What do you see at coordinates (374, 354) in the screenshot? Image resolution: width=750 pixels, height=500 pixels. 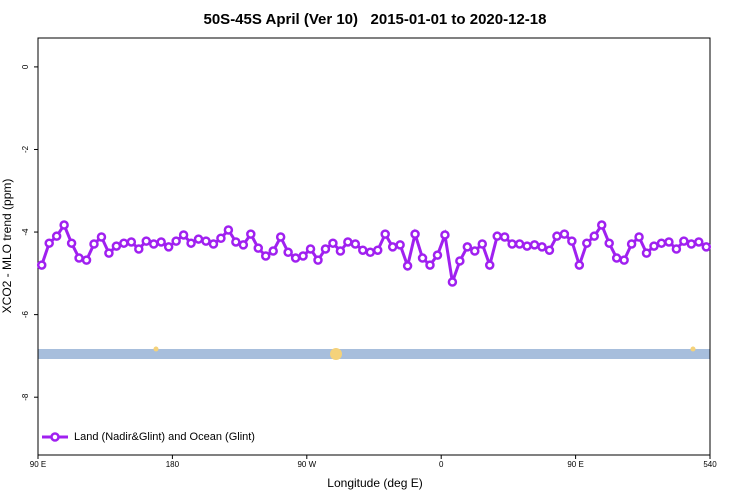 I see `land-ocean-strip` at bounding box center [374, 354].